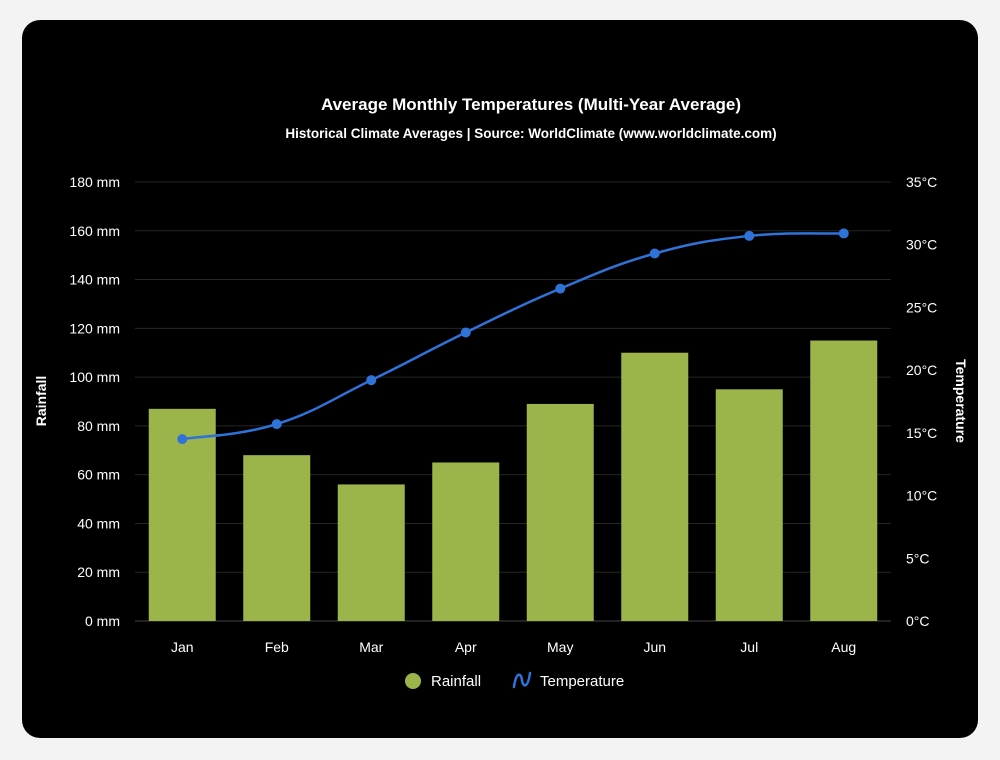  Describe the element at coordinates (277, 647) in the screenshot. I see `x-tick-label: Feb` at that location.